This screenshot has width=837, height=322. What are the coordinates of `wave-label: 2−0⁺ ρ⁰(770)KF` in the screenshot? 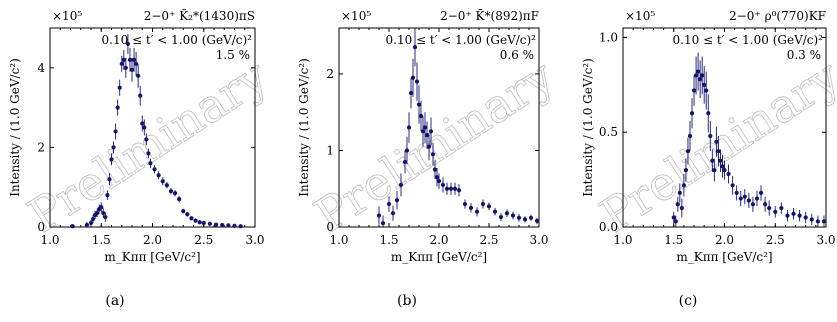 It's located at (777, 16).